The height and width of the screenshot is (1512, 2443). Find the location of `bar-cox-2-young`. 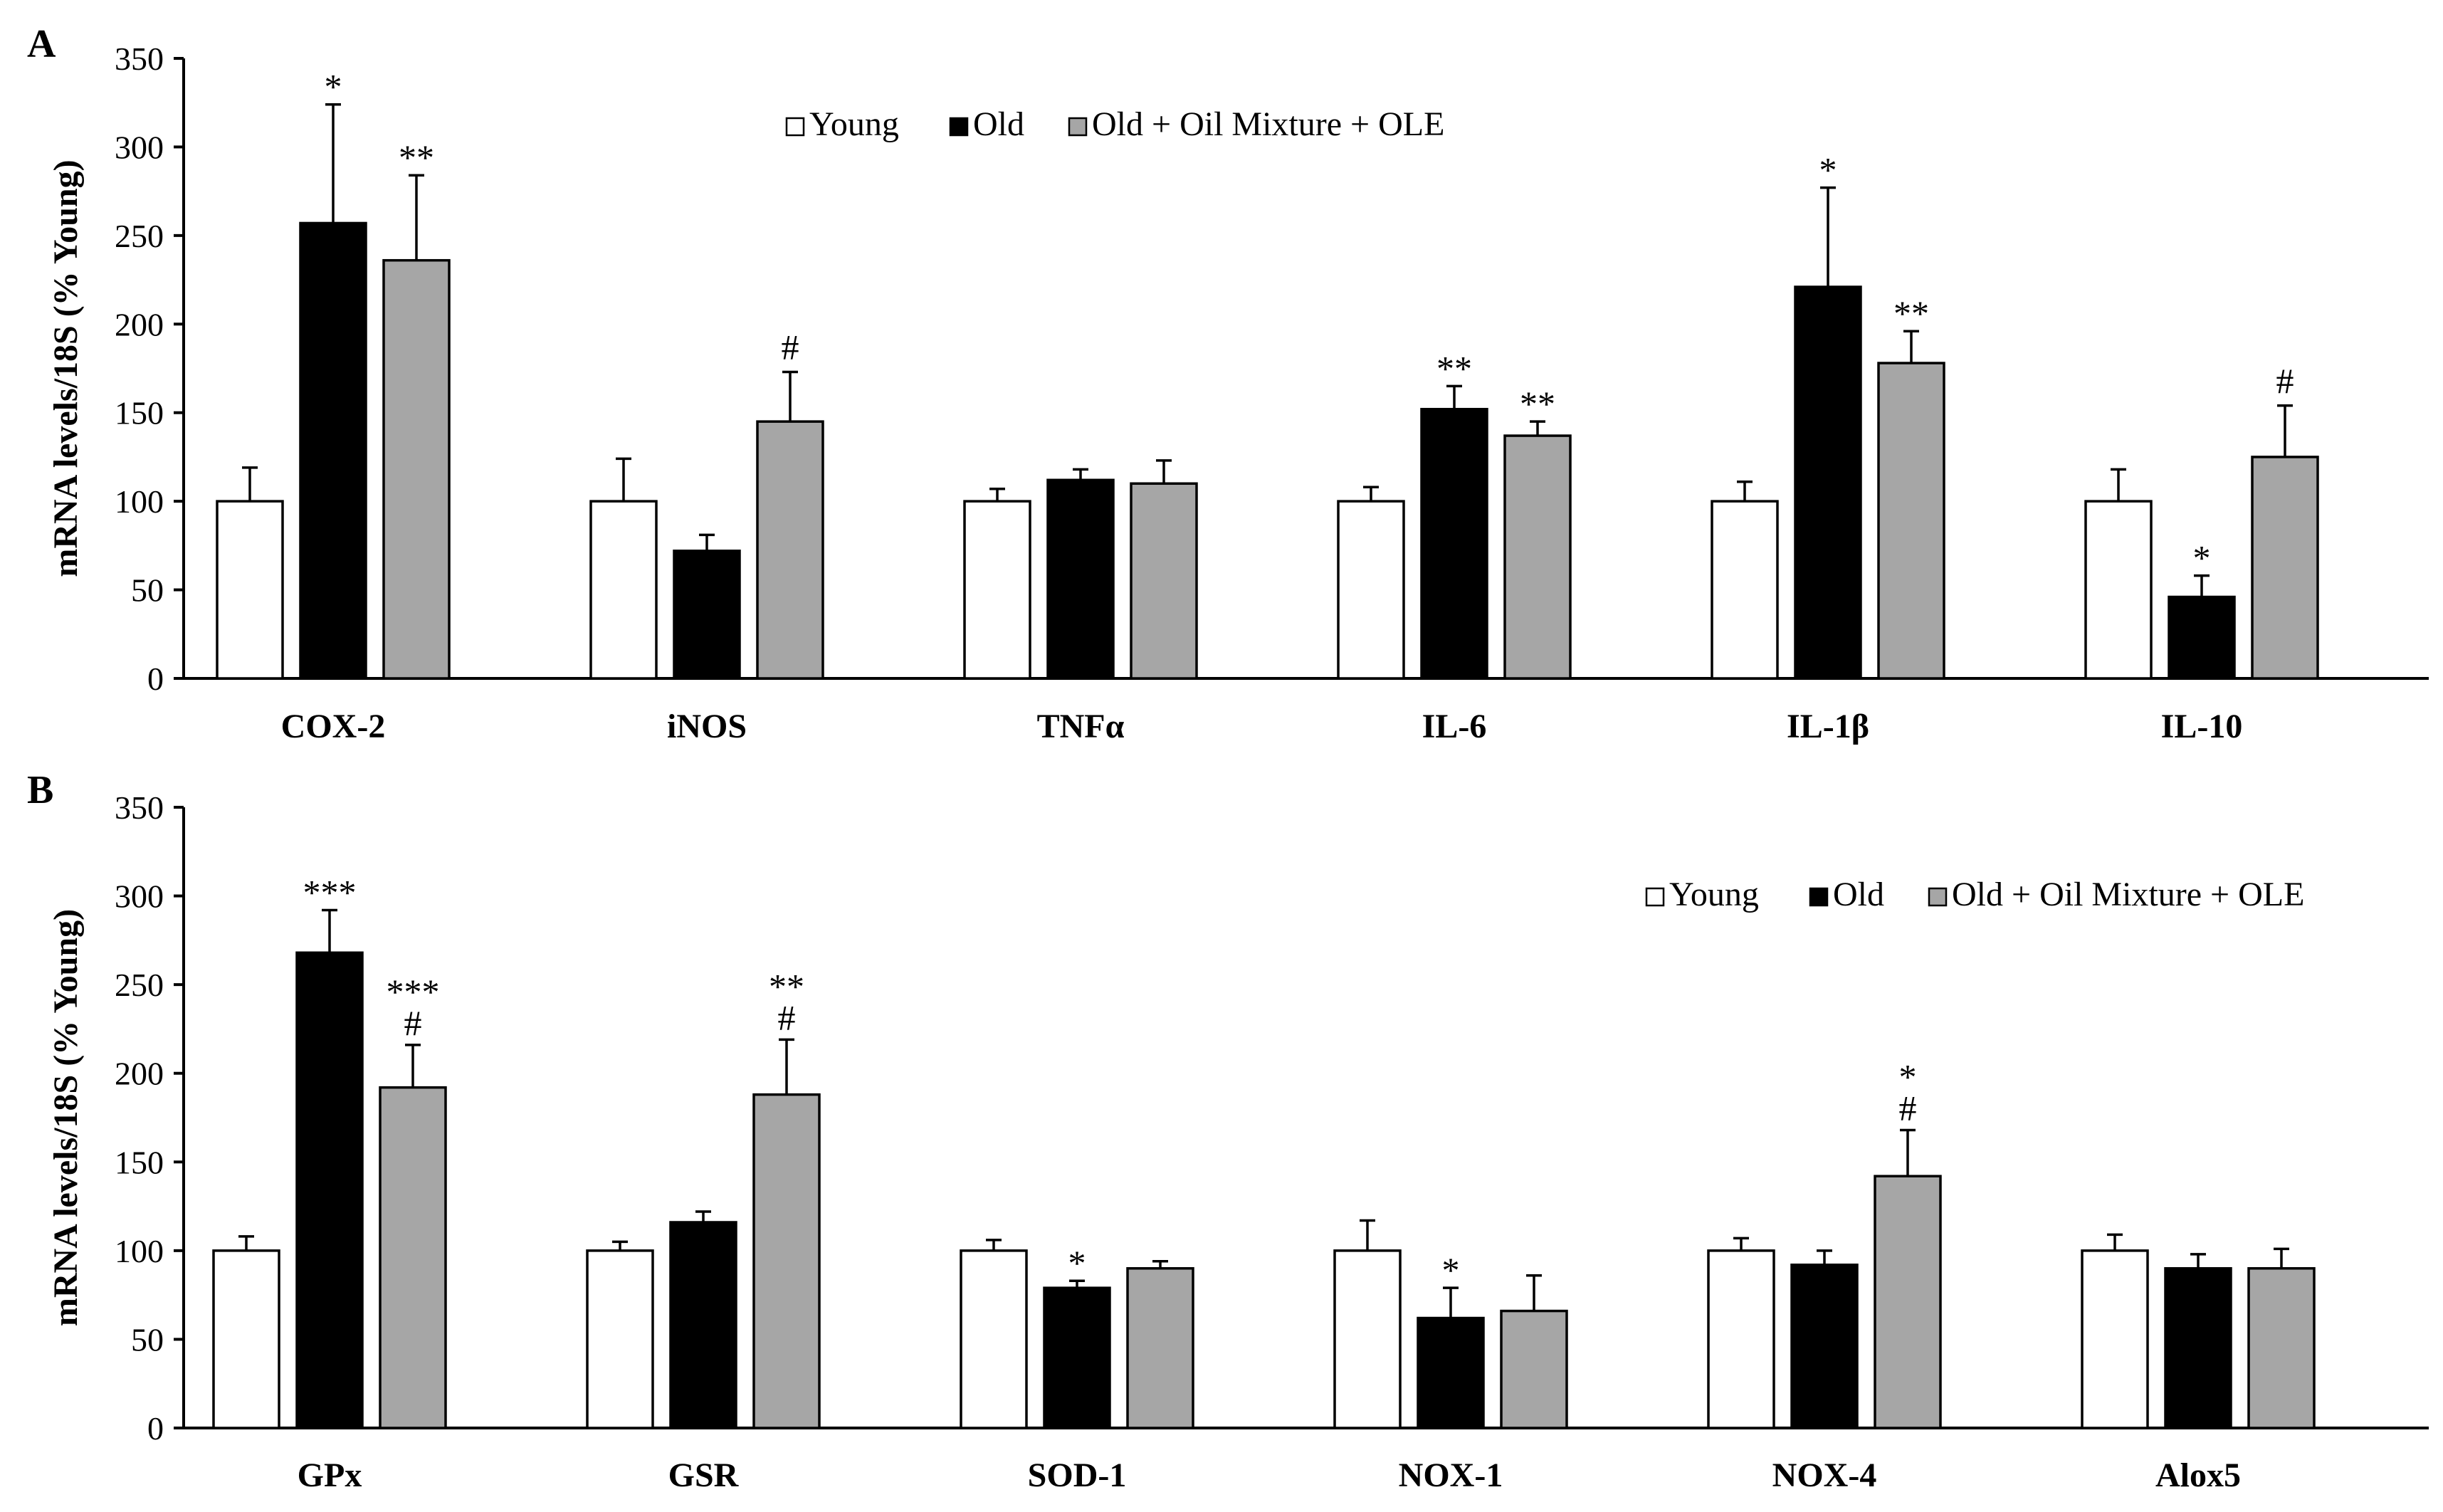

bar-cox-2-young is located at coordinates (250, 590).